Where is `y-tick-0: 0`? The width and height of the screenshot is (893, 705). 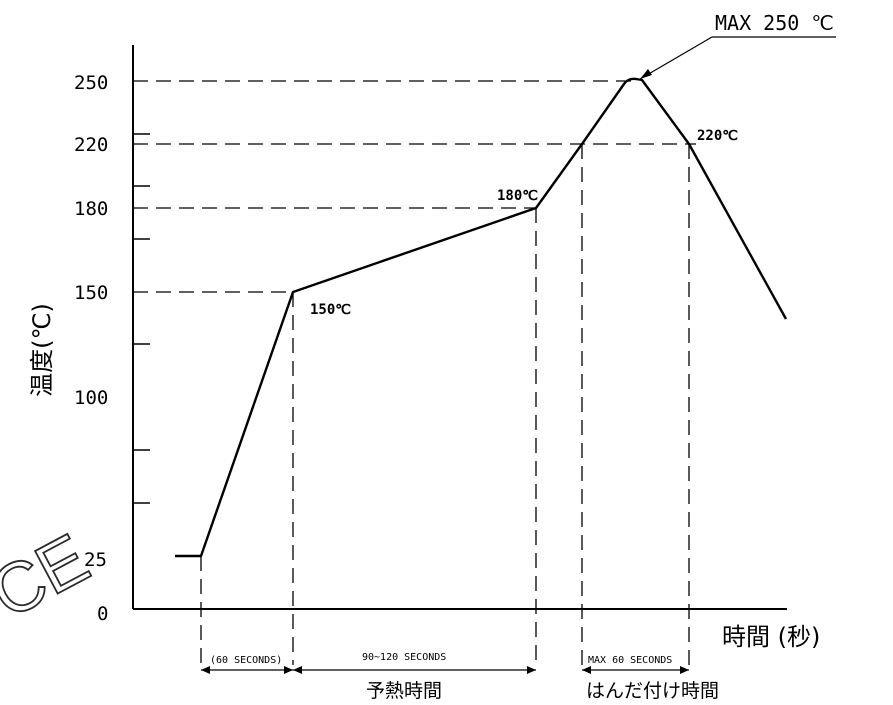 y-tick-0: 0 is located at coordinates (102, 614).